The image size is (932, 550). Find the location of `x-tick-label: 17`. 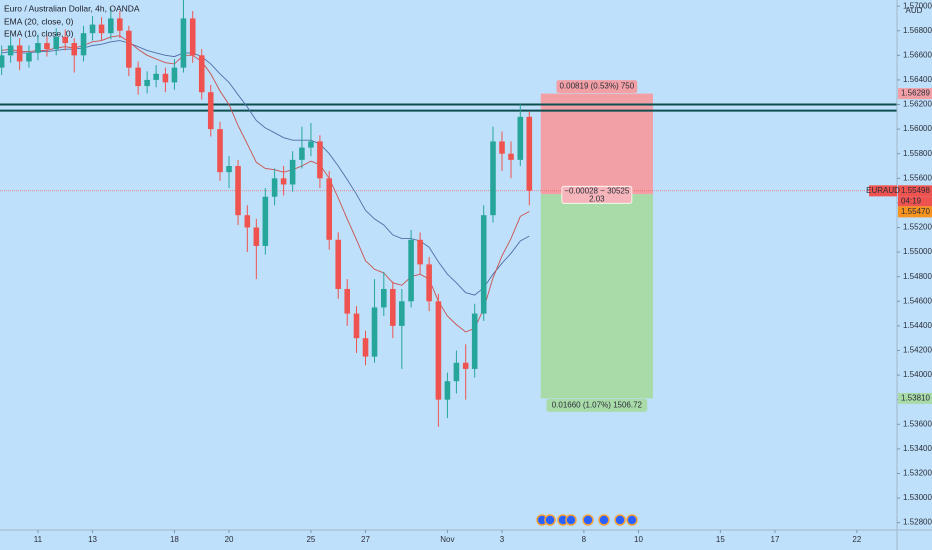

x-tick-label: 17 is located at coordinates (775, 539).